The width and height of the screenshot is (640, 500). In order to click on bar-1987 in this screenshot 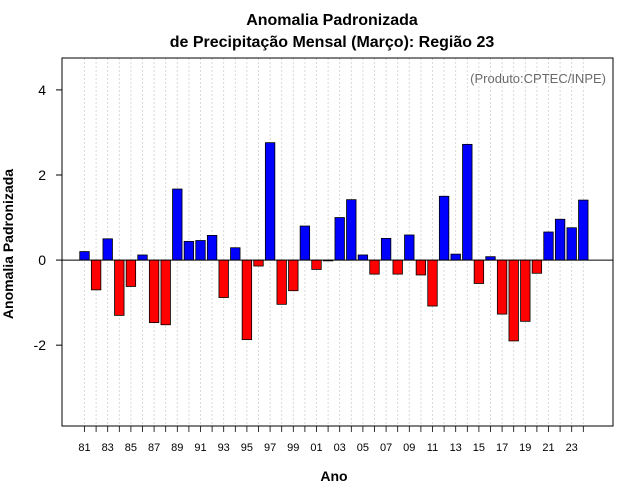, I will do `click(154, 291)`.